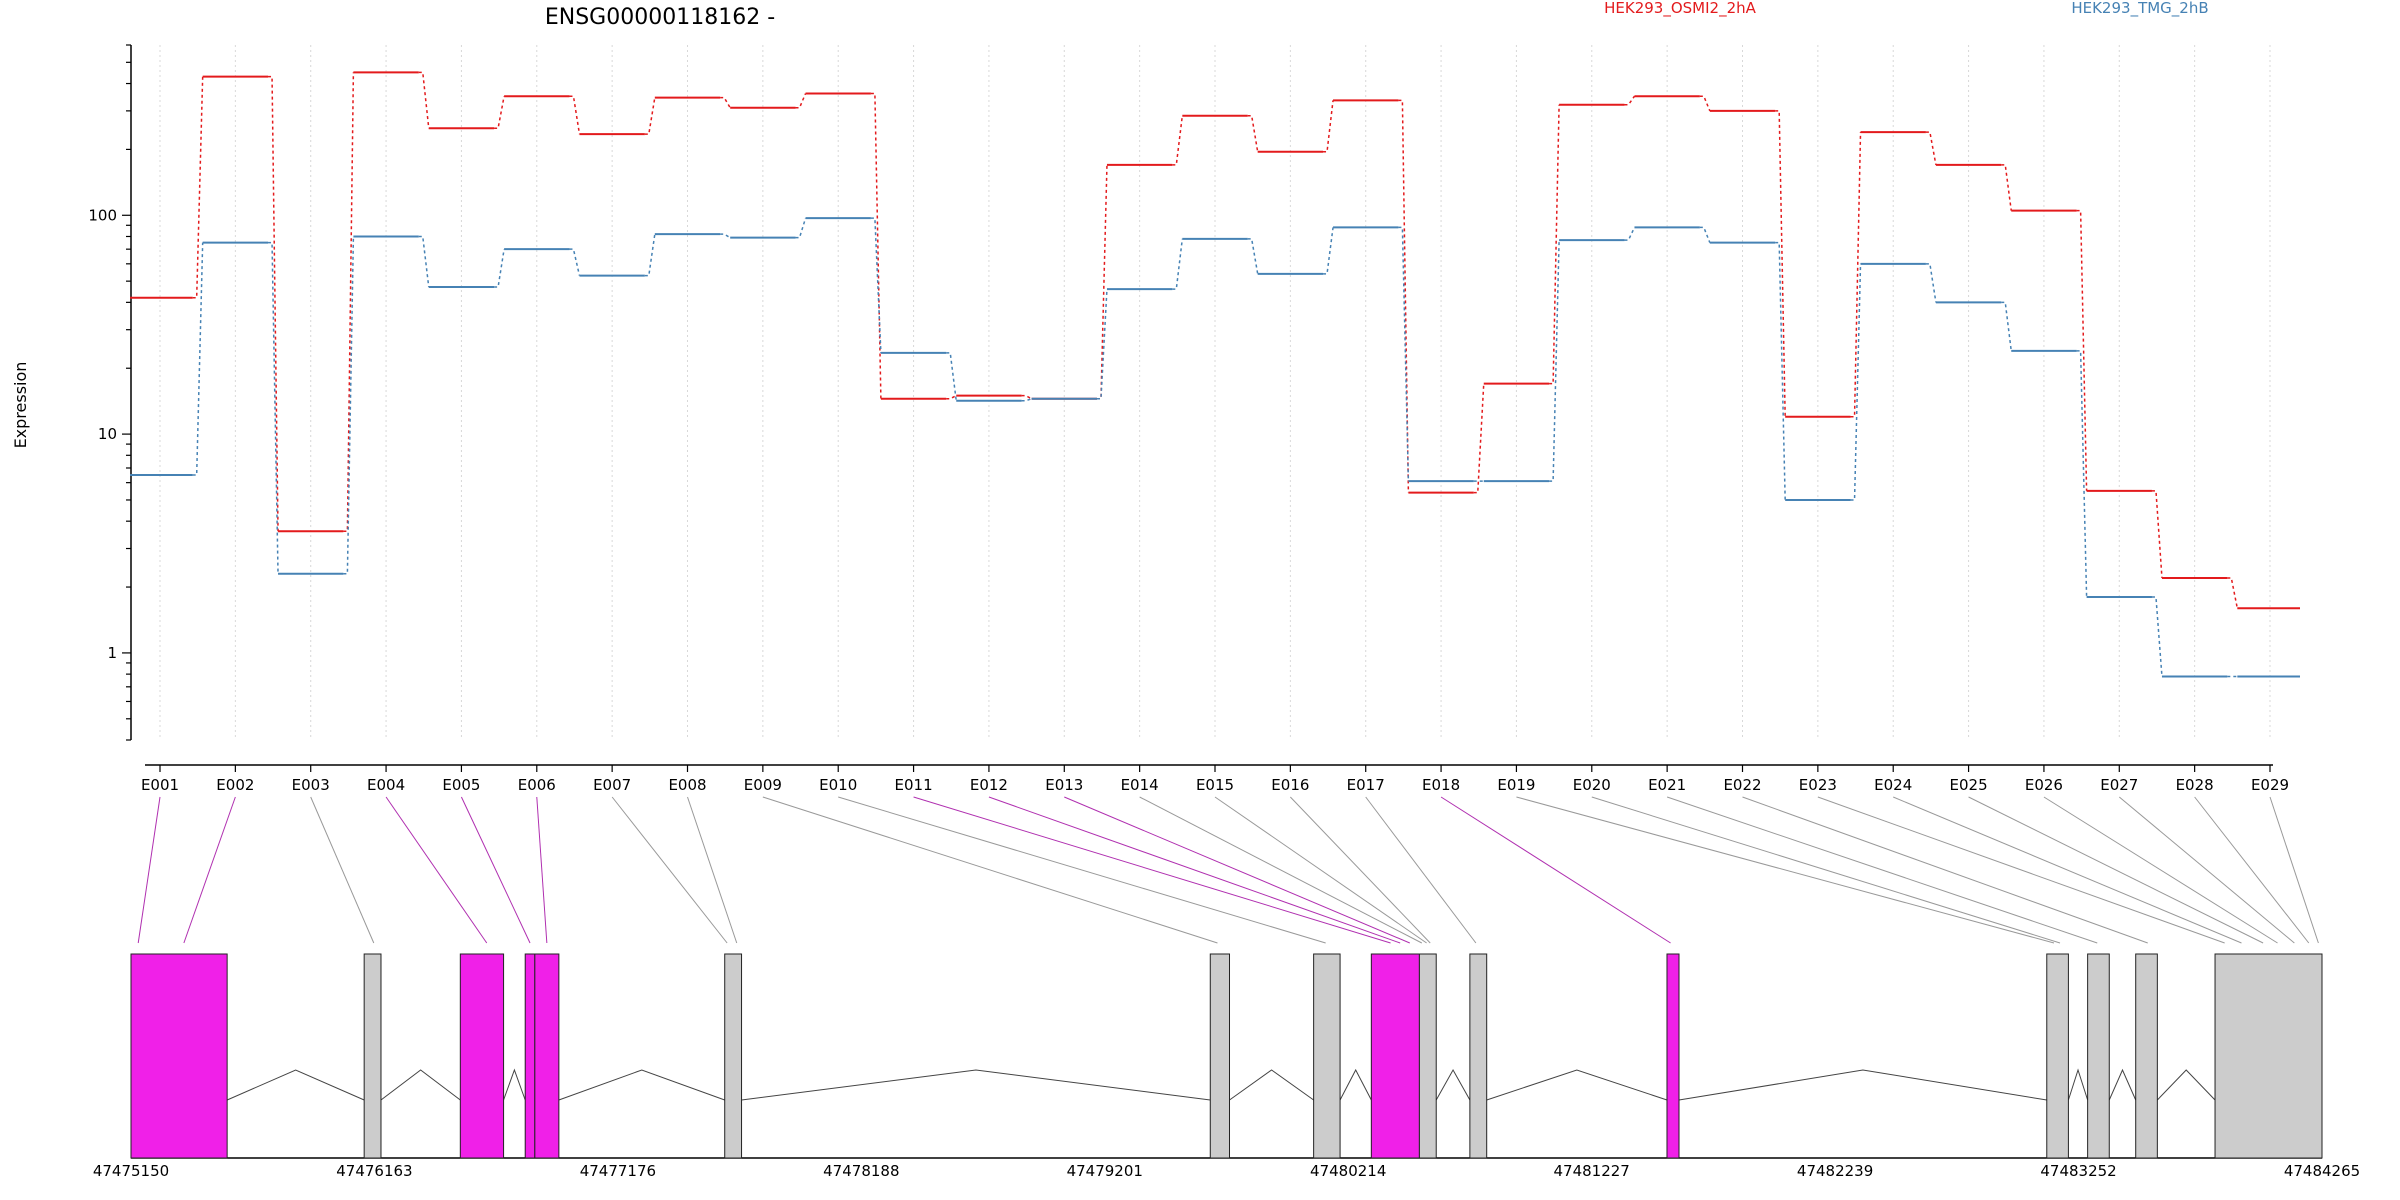  What do you see at coordinates (1667, 785) in the screenshot?
I see `x-tick-label: E021` at bounding box center [1667, 785].